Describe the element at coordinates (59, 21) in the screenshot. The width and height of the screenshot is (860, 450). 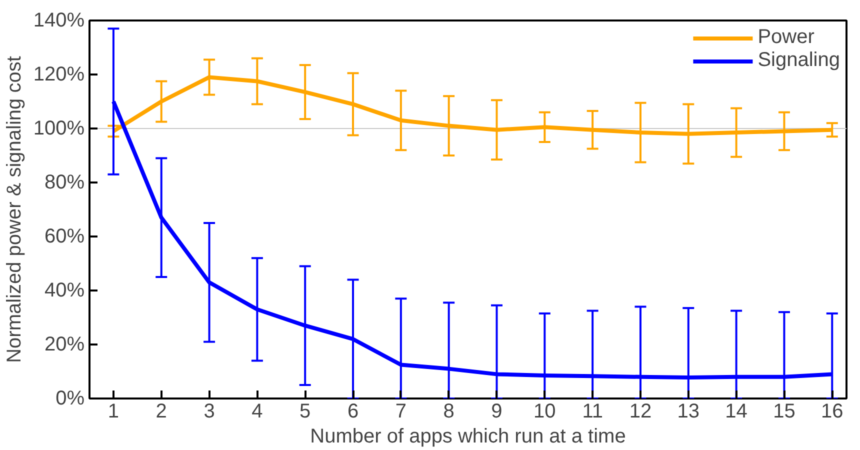
I see `y-tick-label: 140%` at that location.